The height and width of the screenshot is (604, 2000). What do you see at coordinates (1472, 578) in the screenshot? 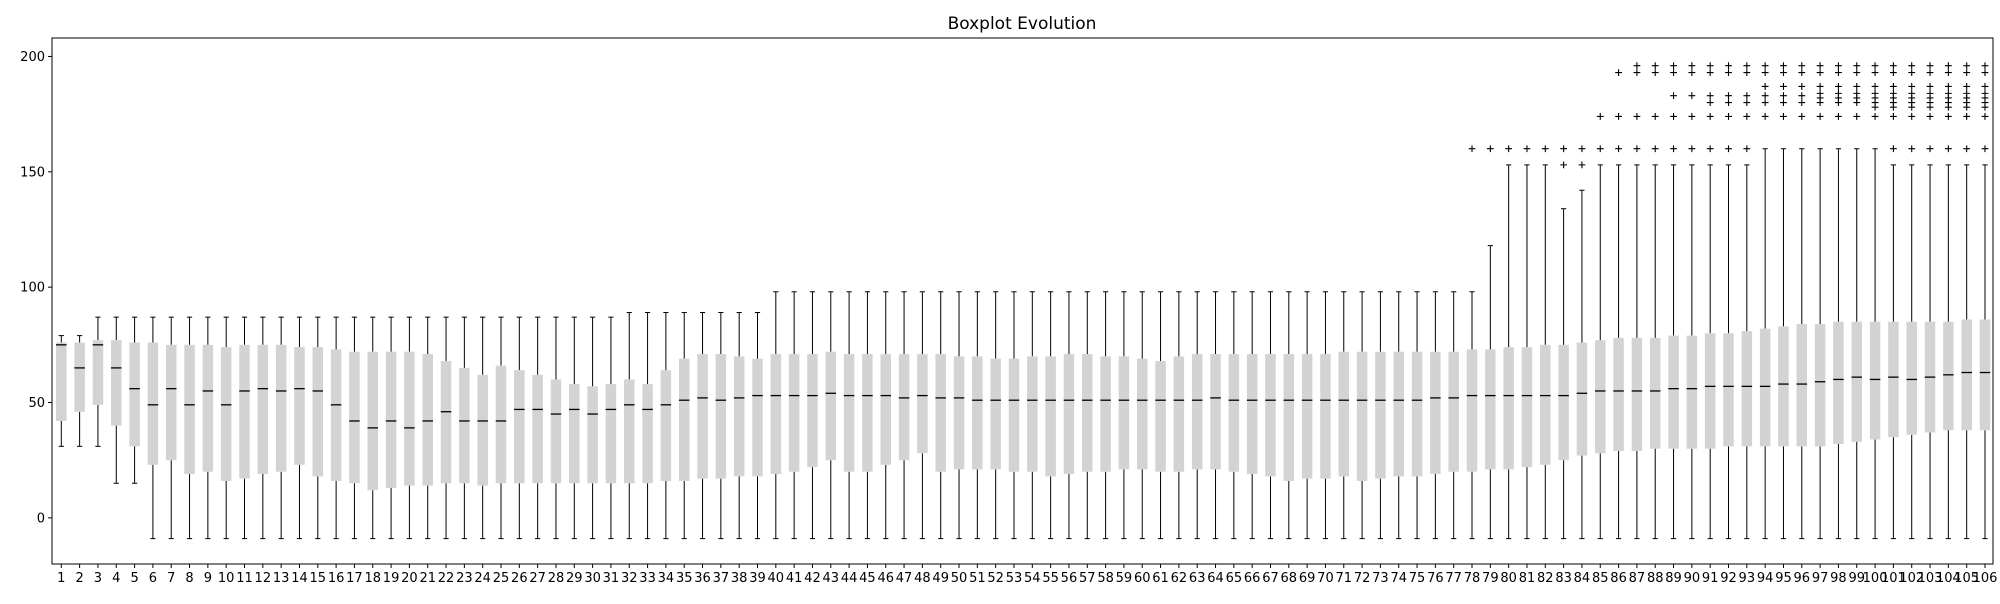
I see `x-tick-label: 78` at bounding box center [1472, 578].